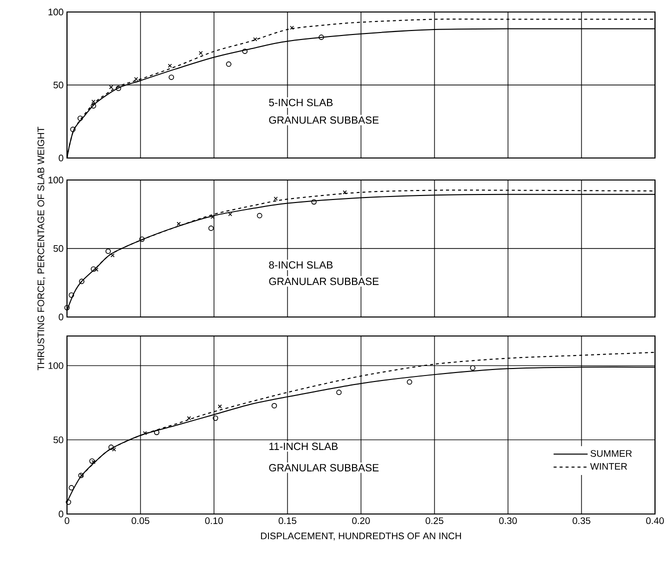 This screenshot has width=668, height=563. I want to click on legend-label: WINTER, so click(609, 466).